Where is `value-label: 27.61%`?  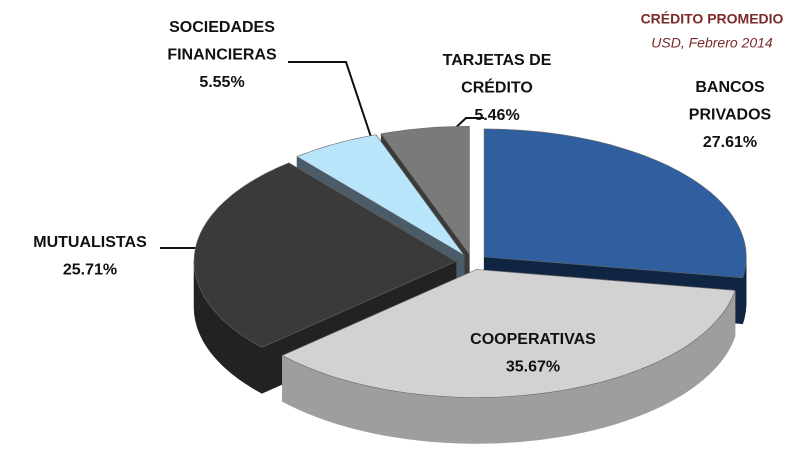 value-label: 27.61% is located at coordinates (730, 142).